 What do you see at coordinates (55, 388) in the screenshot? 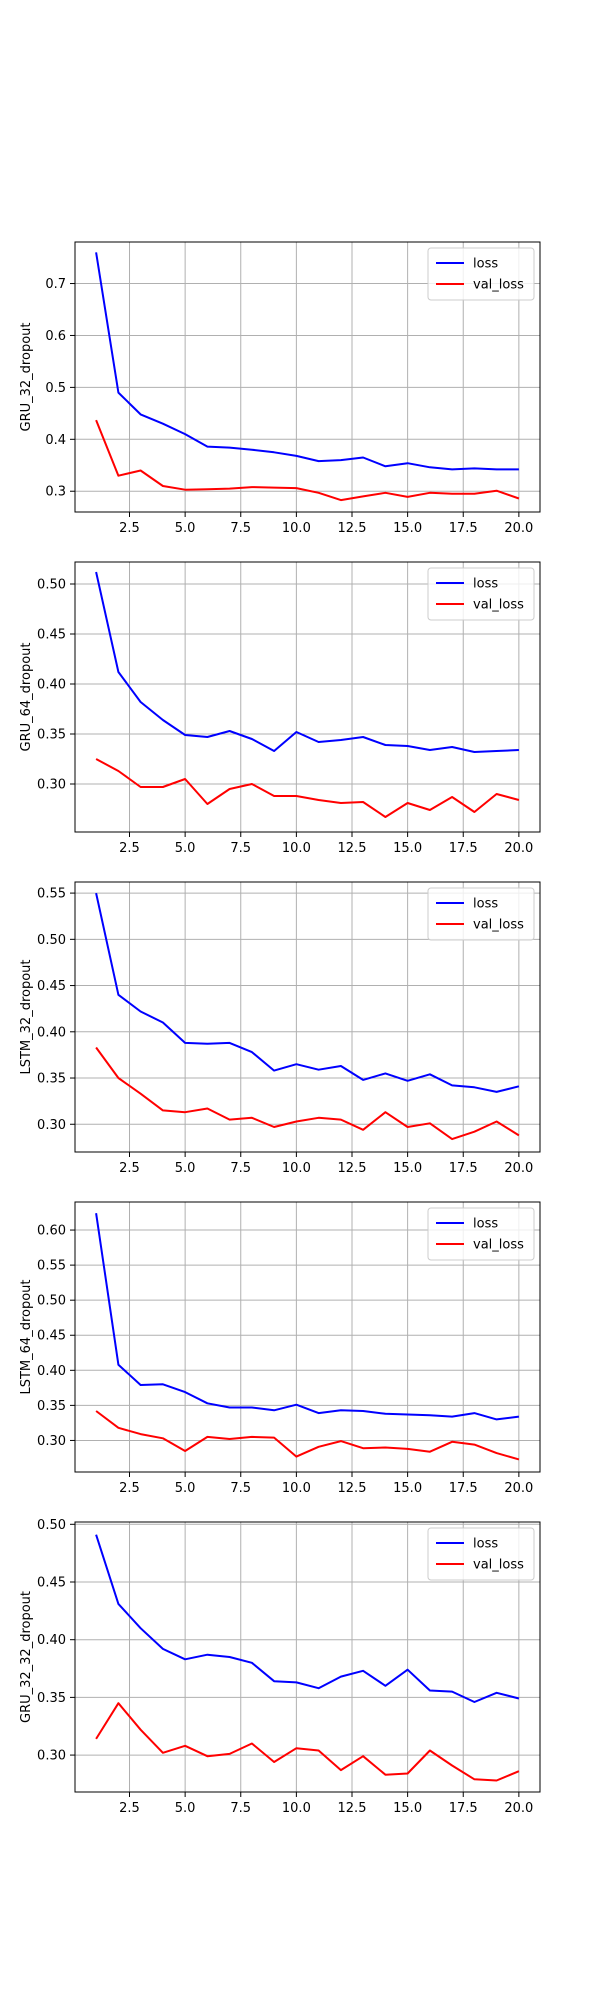
I see `y-tick-label: 0.5` at bounding box center [55, 388].